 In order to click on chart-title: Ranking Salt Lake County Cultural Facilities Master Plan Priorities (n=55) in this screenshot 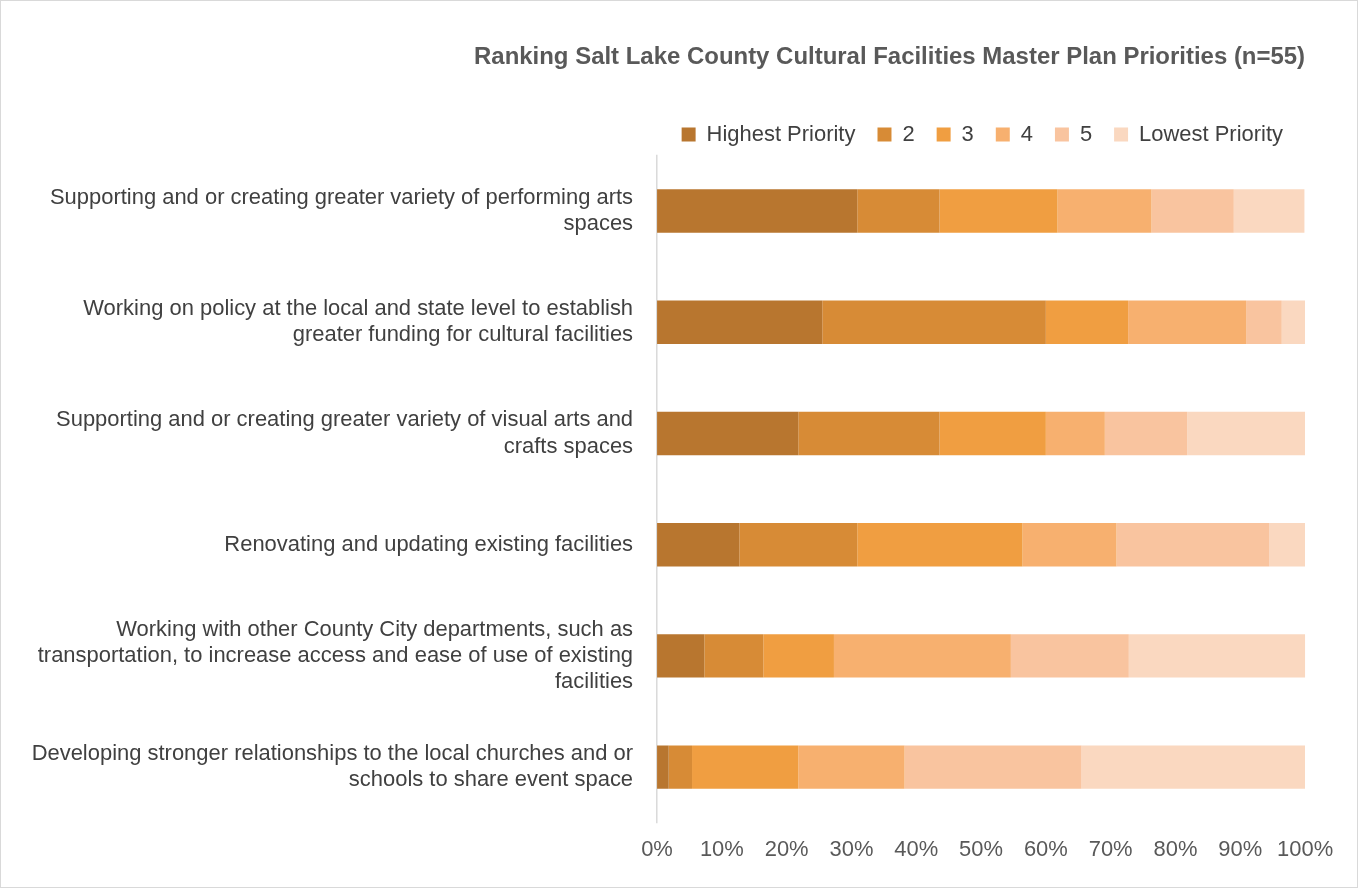, I will do `click(890, 55)`.